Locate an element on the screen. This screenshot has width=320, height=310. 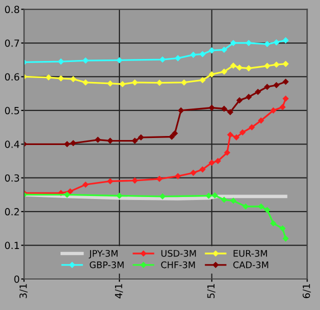
legend-label: CAD-3M is located at coordinates (250, 264).